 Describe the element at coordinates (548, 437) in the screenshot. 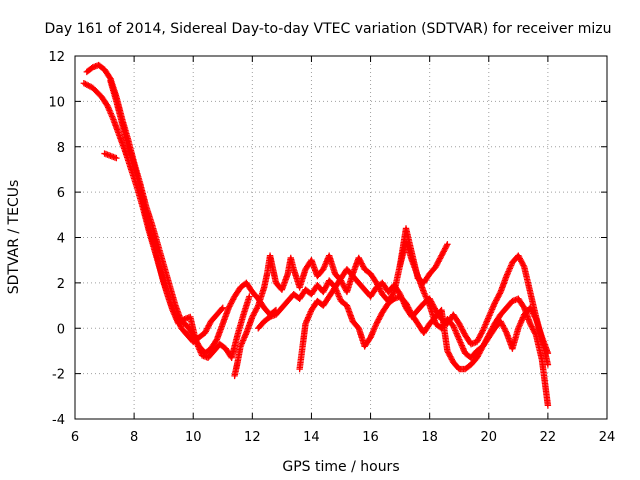

I see `x-tick-label: 22` at that location.